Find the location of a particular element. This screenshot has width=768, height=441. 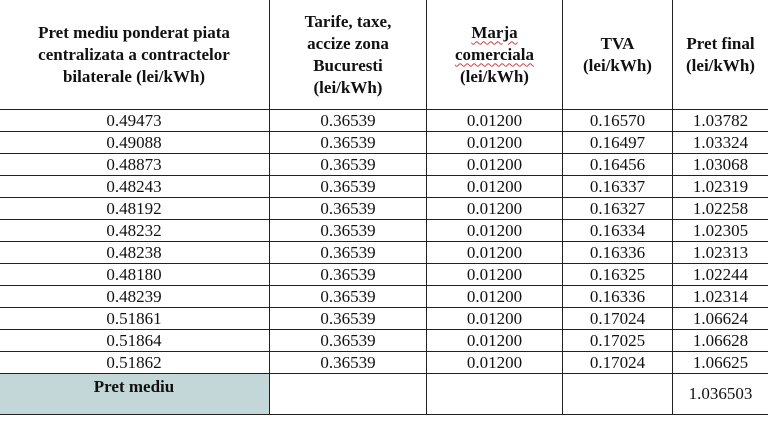

final-price-cell: 1.02244 is located at coordinates (720, 274).